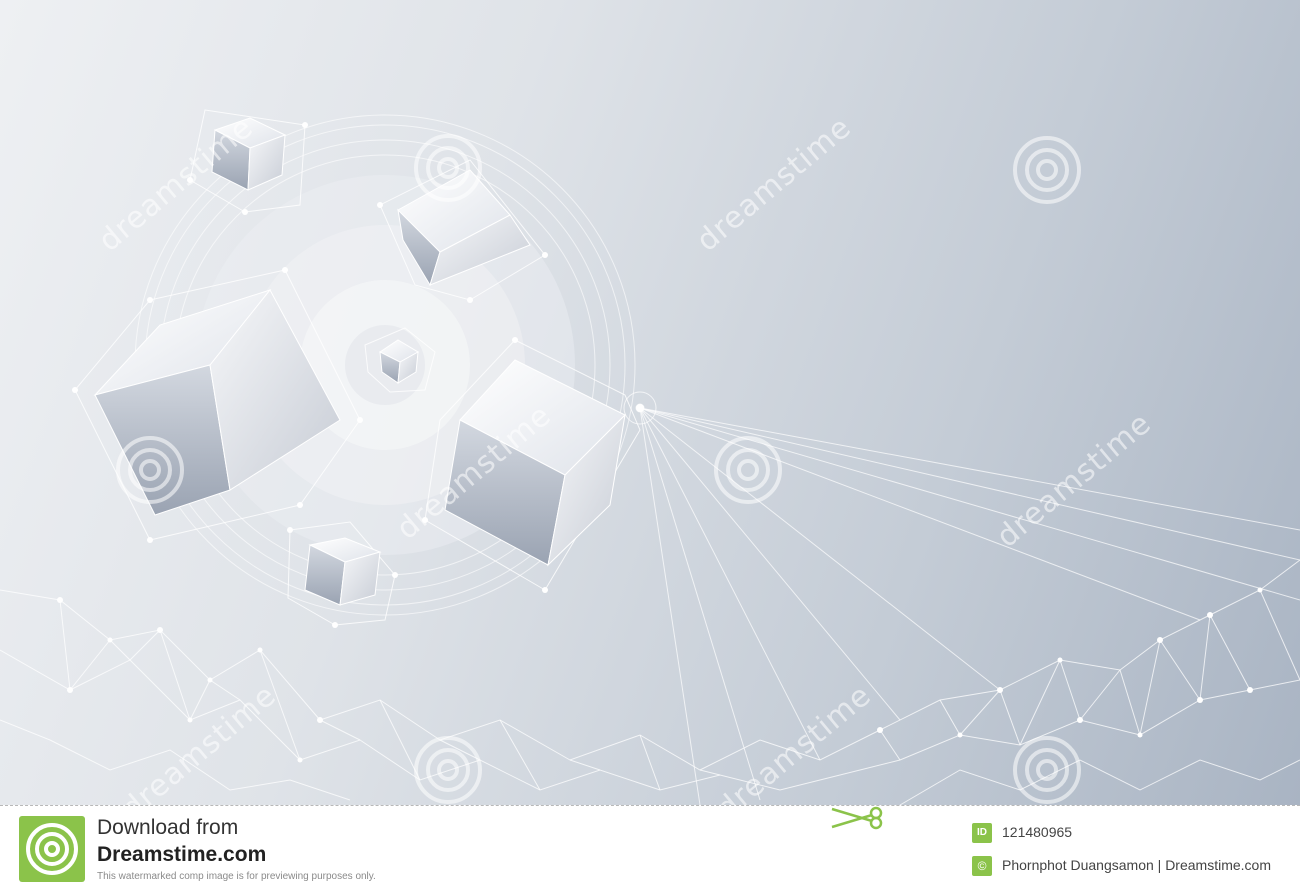 The height and width of the screenshot is (894, 1300). I want to click on id-badge: ID, so click(982, 833).